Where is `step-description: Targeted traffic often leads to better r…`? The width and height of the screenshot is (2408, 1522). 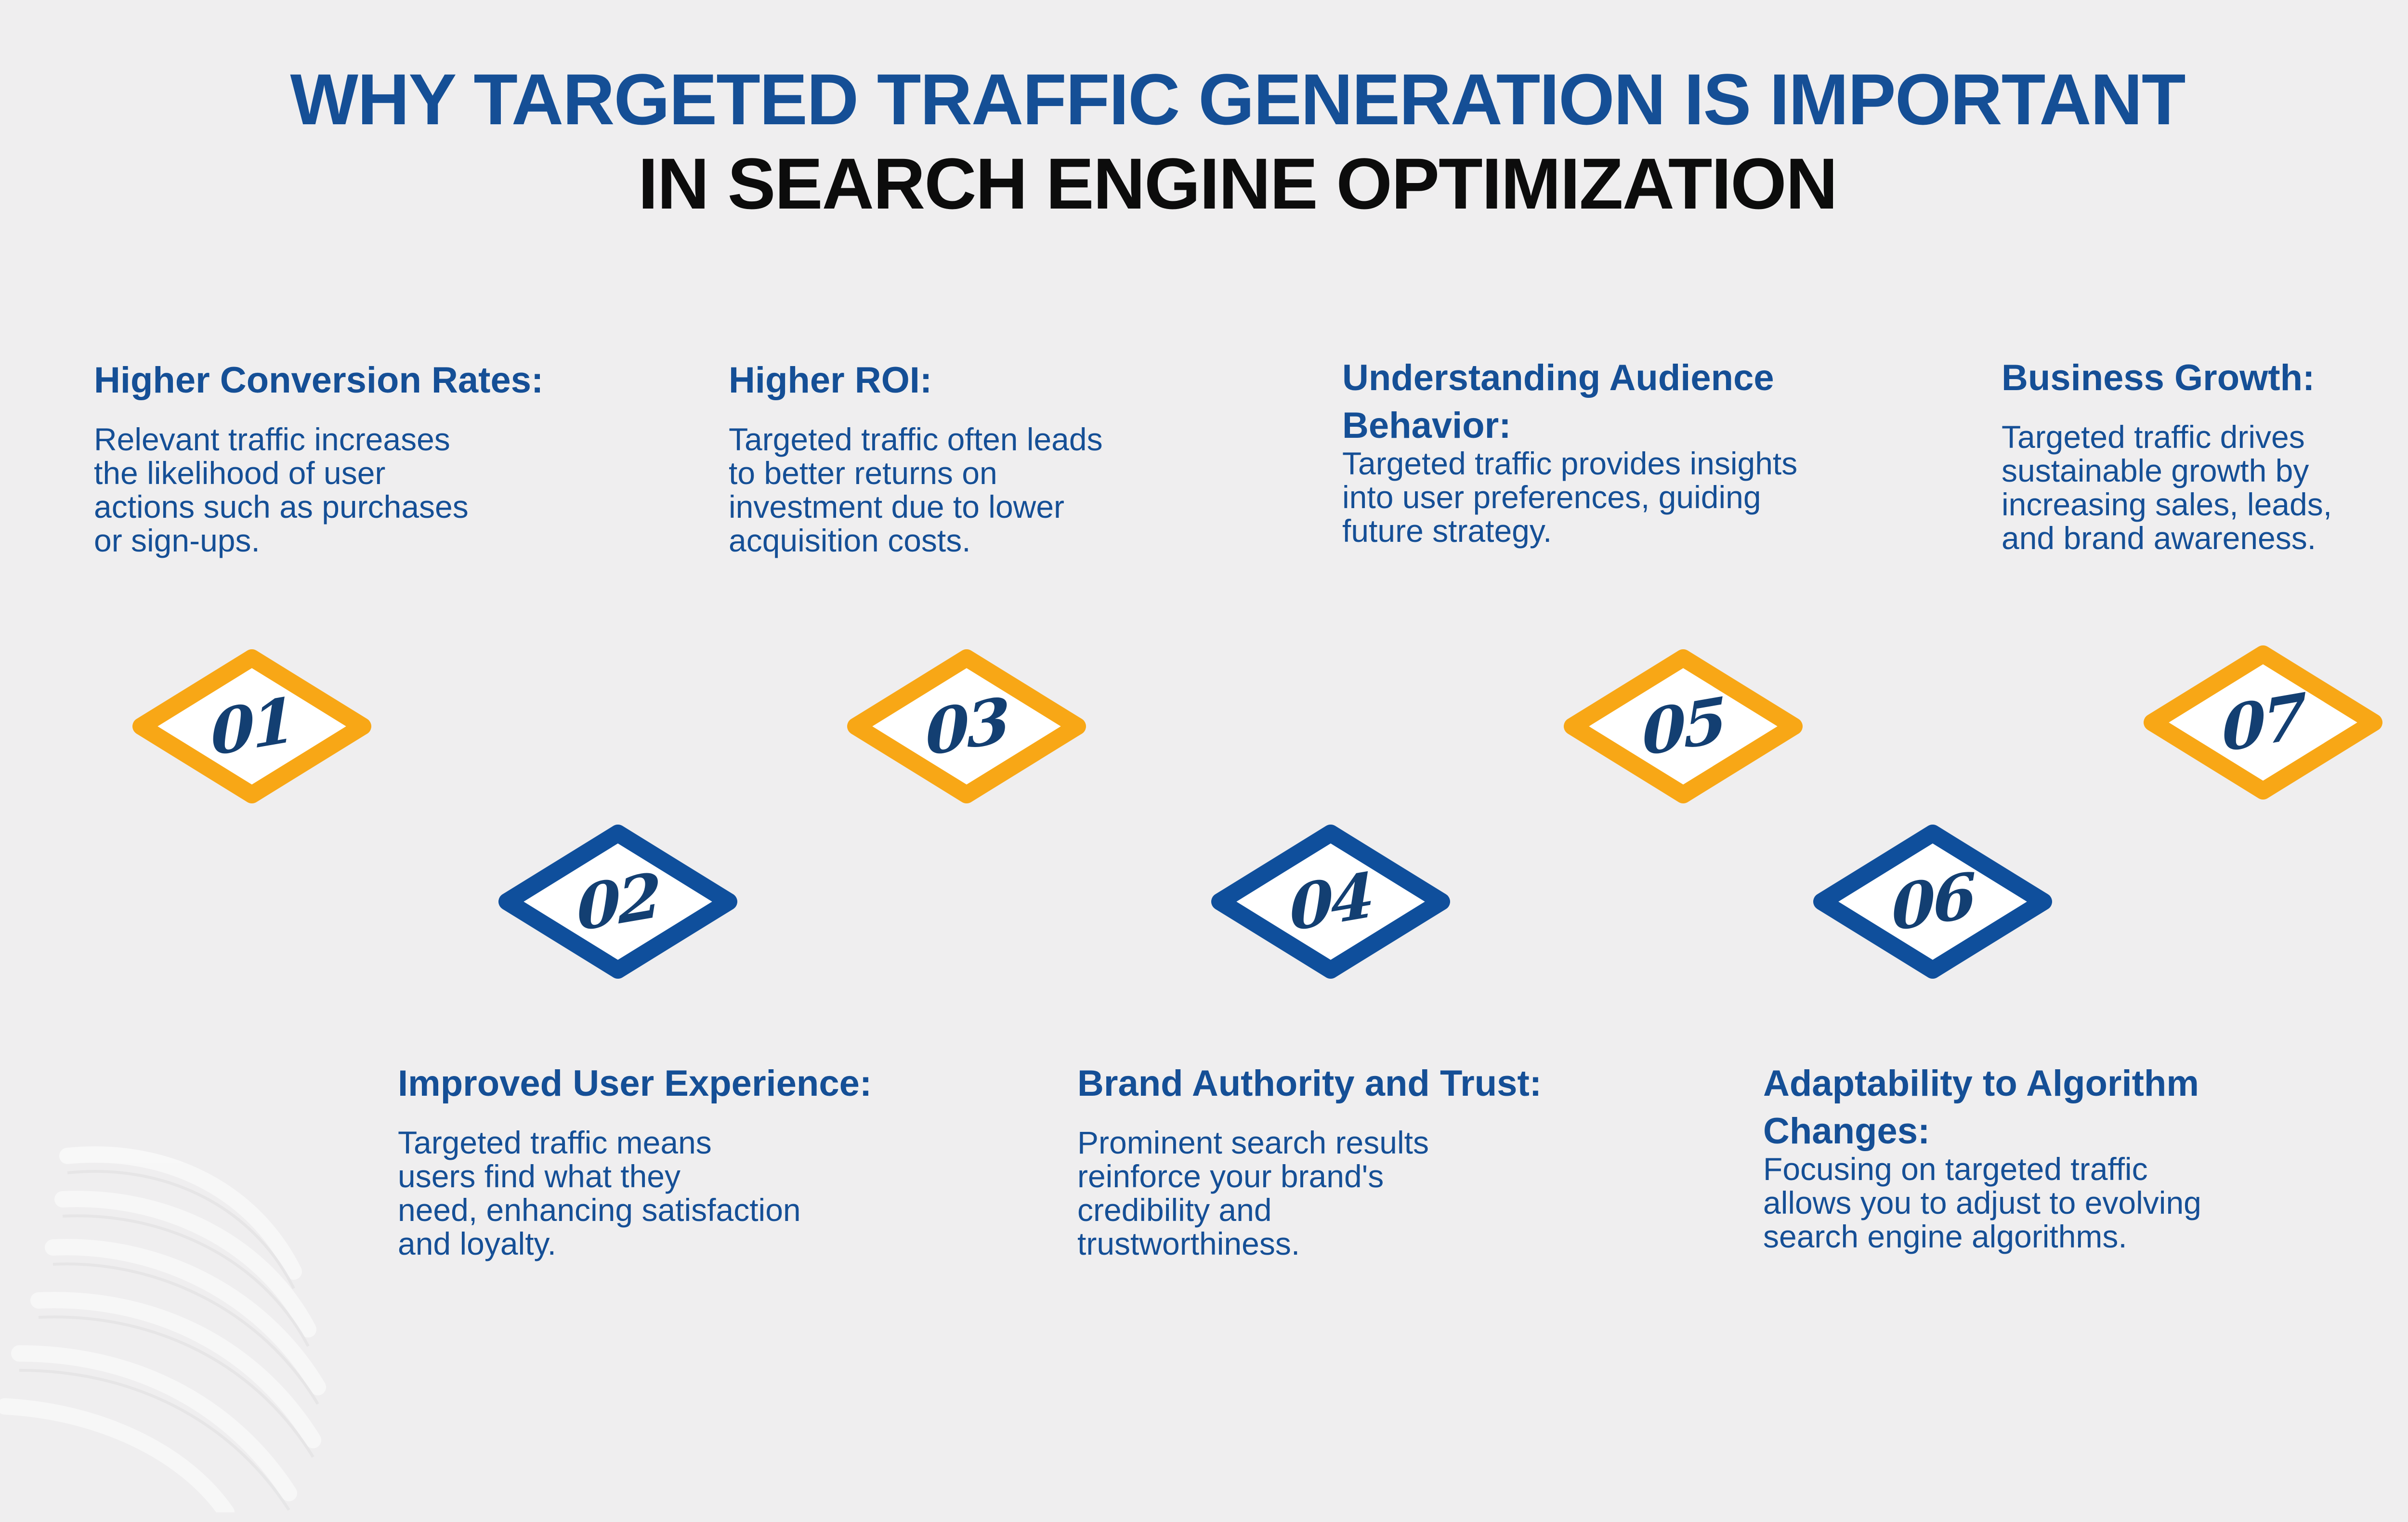 step-description: Targeted traffic often leads to better r… is located at coordinates (916, 490).